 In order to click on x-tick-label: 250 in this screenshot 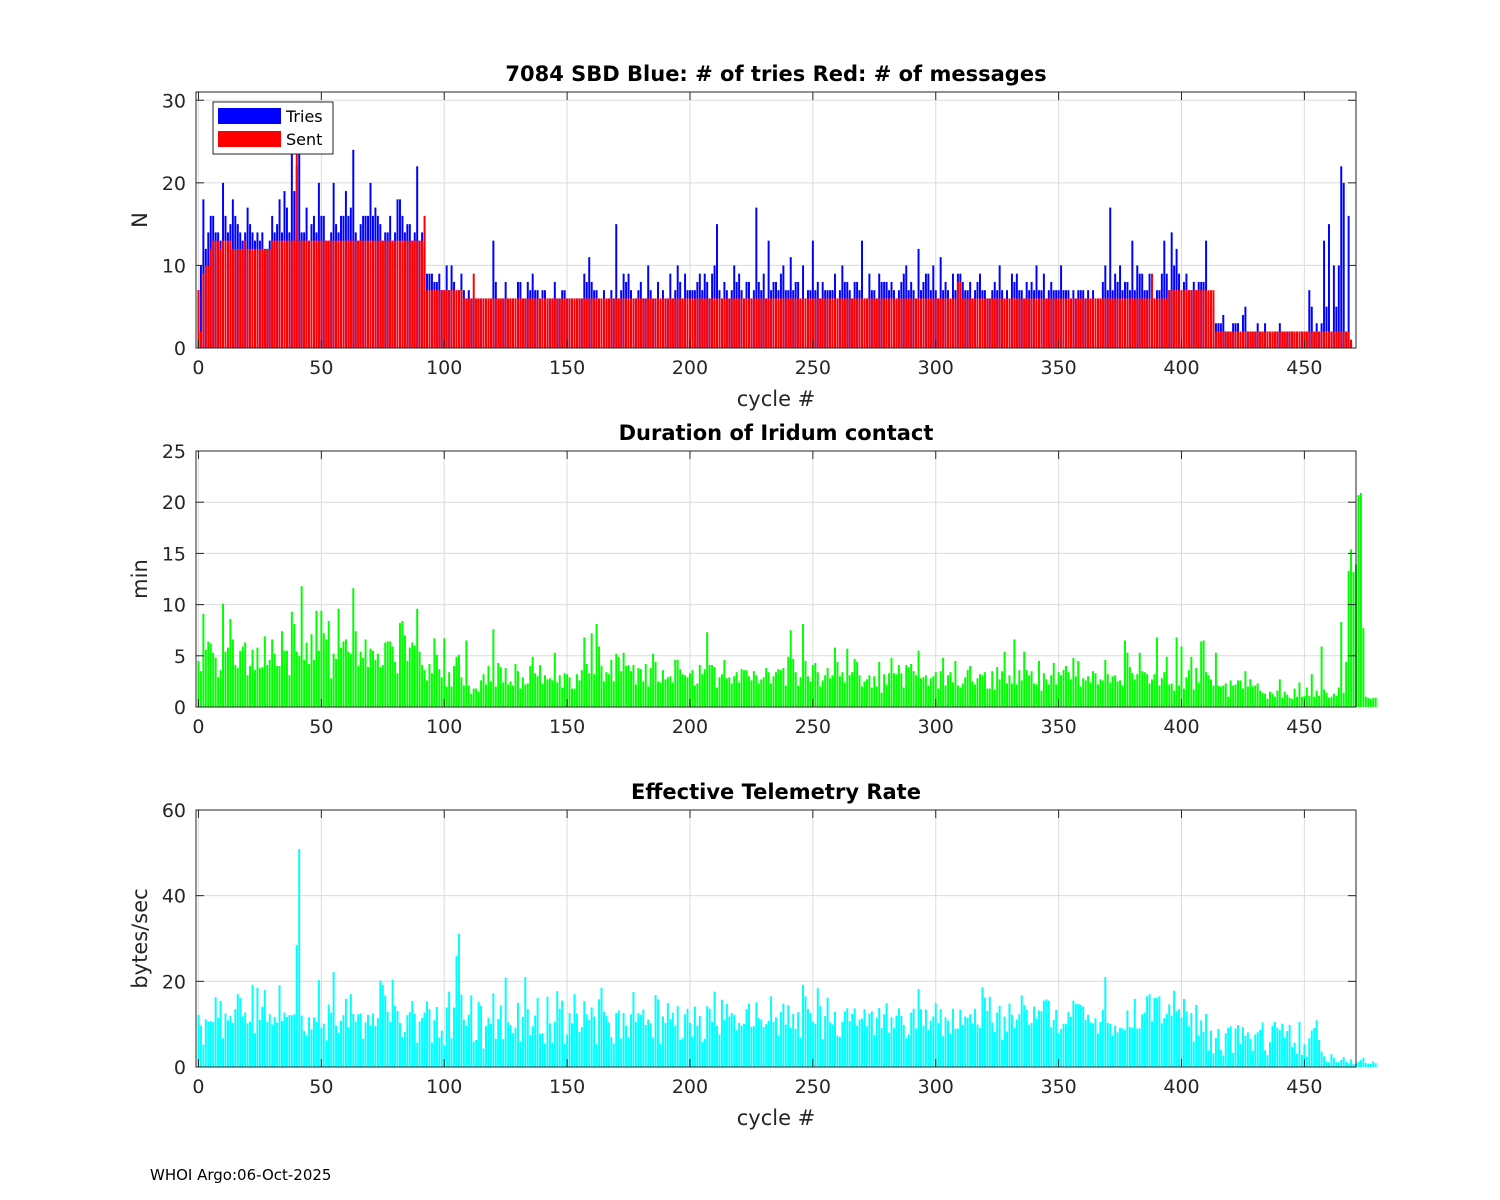, I will do `click(813, 1087)`.